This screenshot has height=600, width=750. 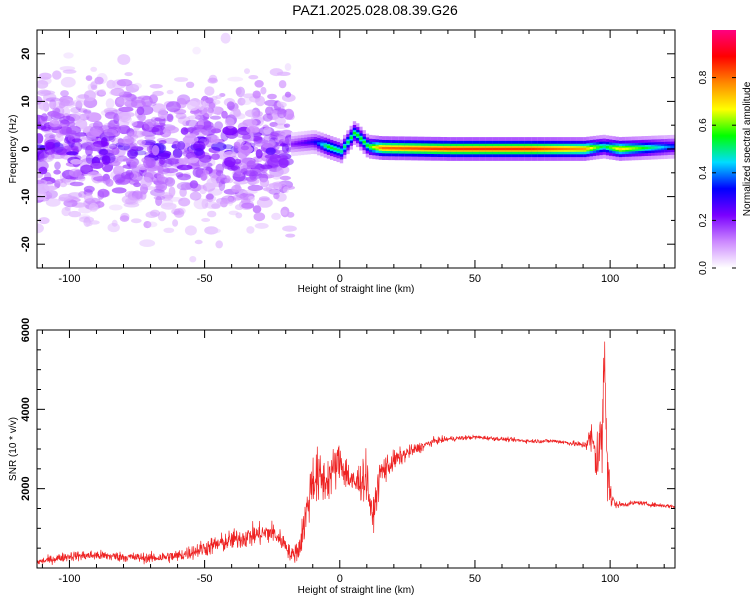 I want to click on spectrogram-y-axis-label: Frequency (Hz), so click(x=13, y=149).